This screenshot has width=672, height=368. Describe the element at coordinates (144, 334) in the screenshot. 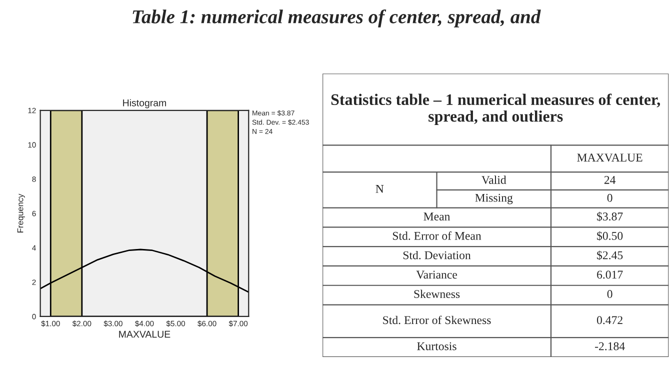

I see `x-axis-title: MAXVALUE` at that location.